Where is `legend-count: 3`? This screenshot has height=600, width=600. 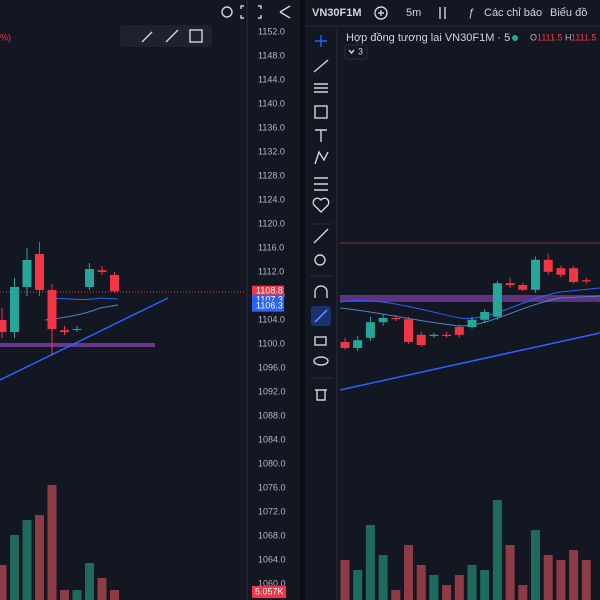 legend-count: 3 is located at coordinates (360, 51).